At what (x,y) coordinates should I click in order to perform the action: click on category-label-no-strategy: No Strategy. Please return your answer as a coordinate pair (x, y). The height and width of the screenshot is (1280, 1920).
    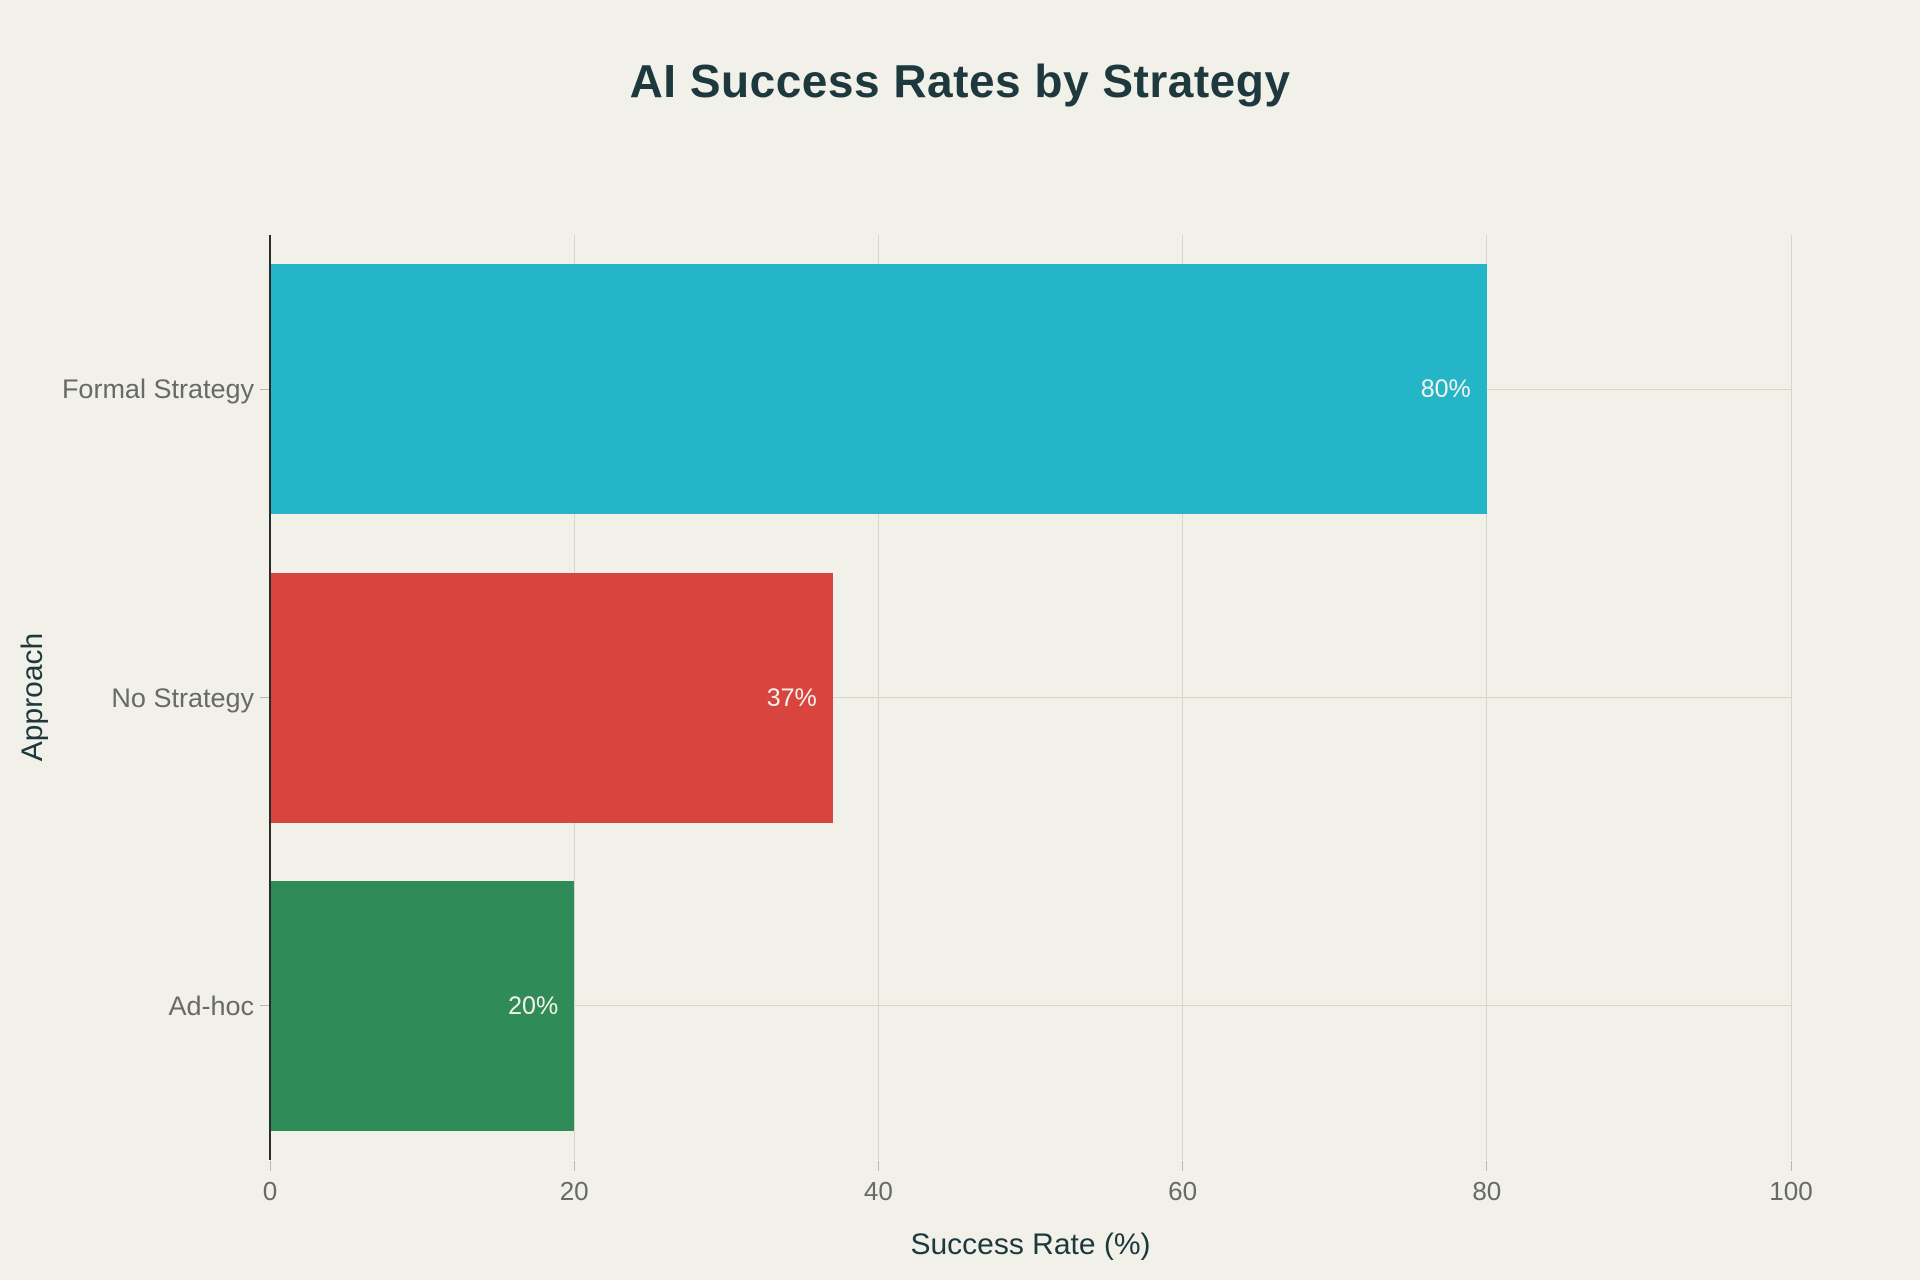
    Looking at the image, I should click on (182, 697).